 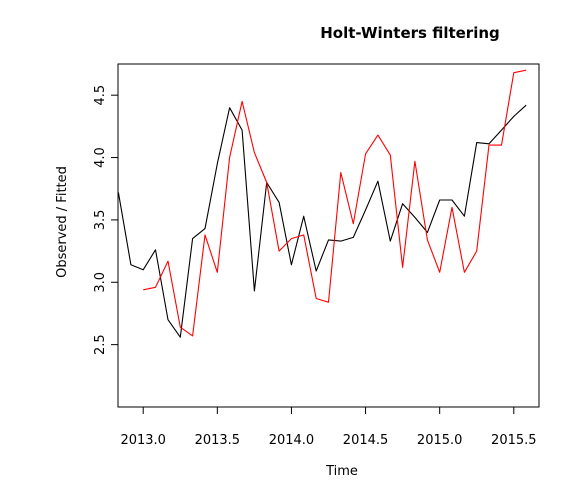 What do you see at coordinates (143, 440) in the screenshot?
I see `x-tick-label: 2013.0` at bounding box center [143, 440].